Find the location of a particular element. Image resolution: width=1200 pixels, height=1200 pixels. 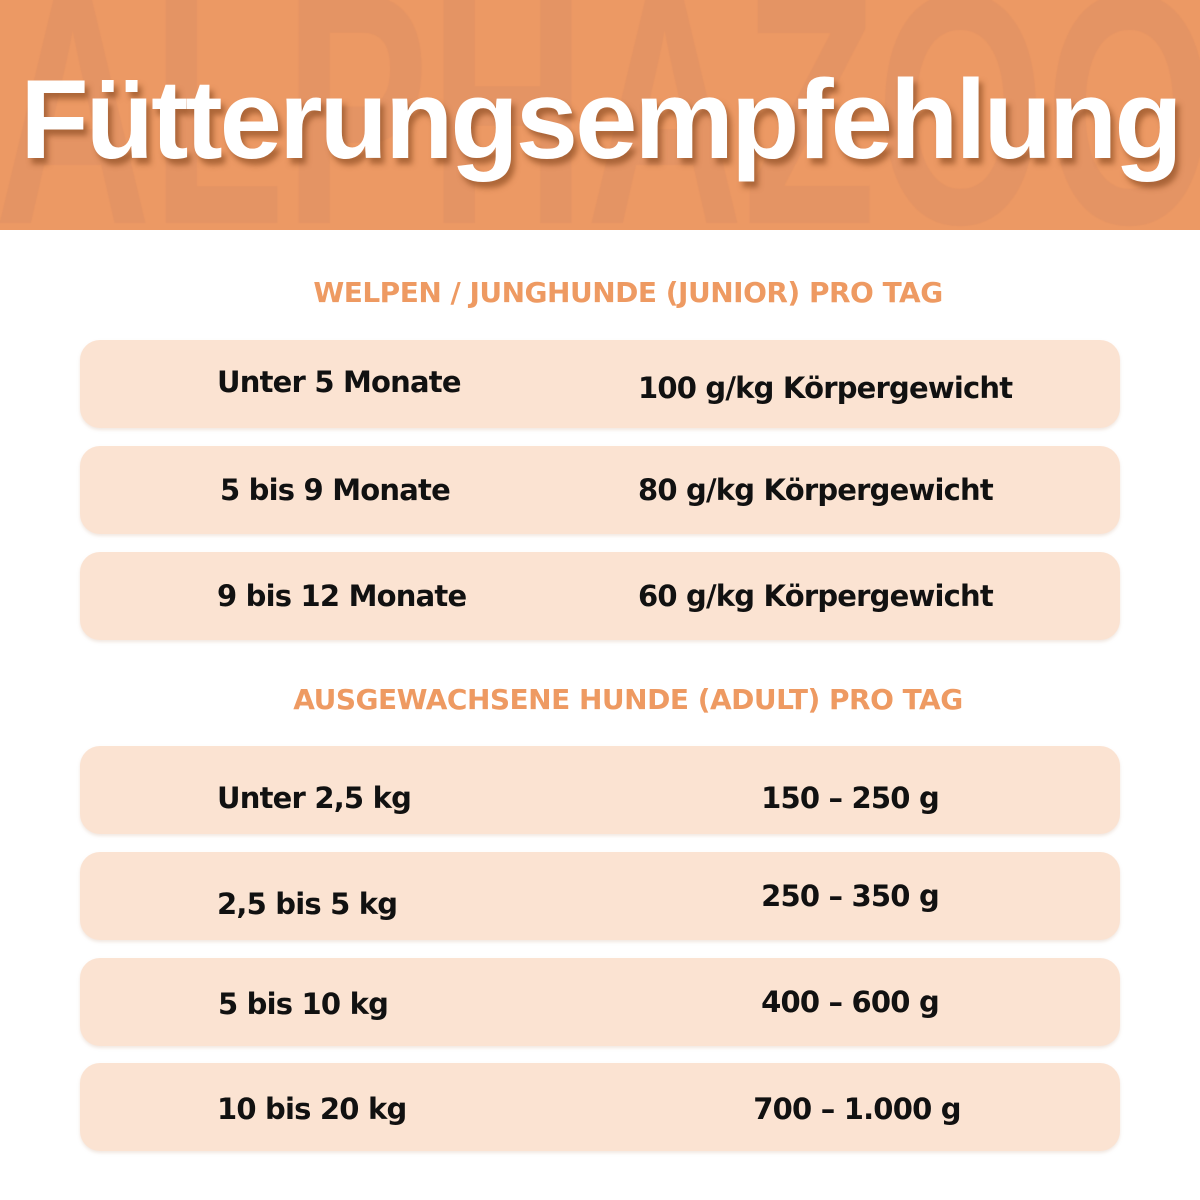

row-value: 400 – 600 g is located at coordinates (850, 1002).